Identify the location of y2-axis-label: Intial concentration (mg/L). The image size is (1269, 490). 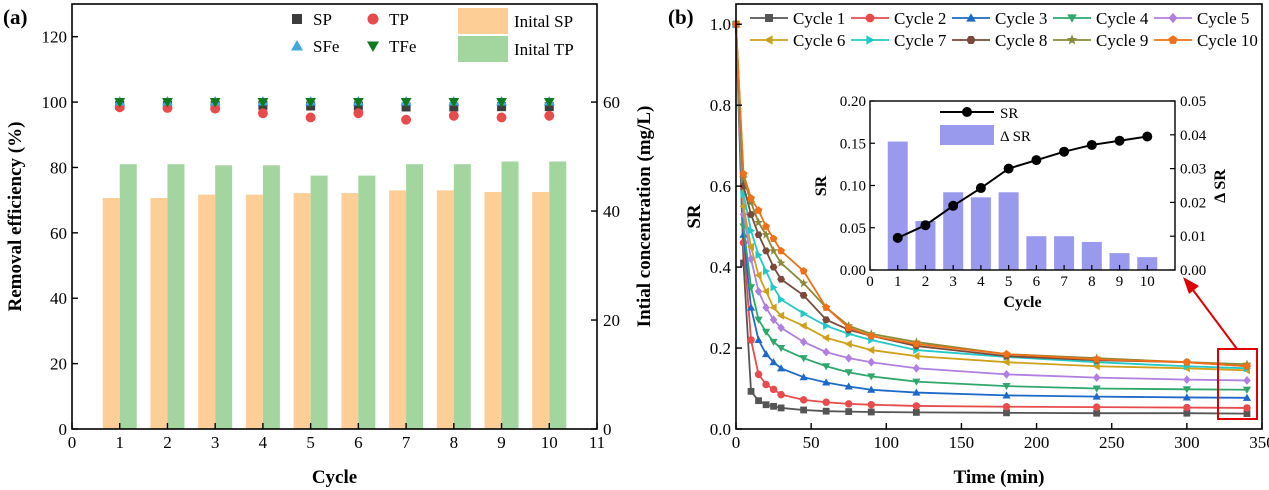
(644, 217).